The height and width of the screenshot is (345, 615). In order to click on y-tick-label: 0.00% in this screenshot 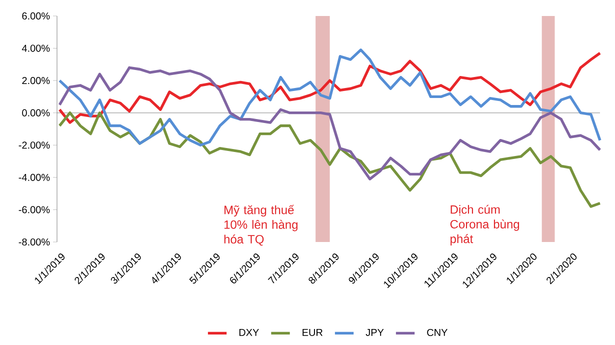, I will do `click(36, 112)`.